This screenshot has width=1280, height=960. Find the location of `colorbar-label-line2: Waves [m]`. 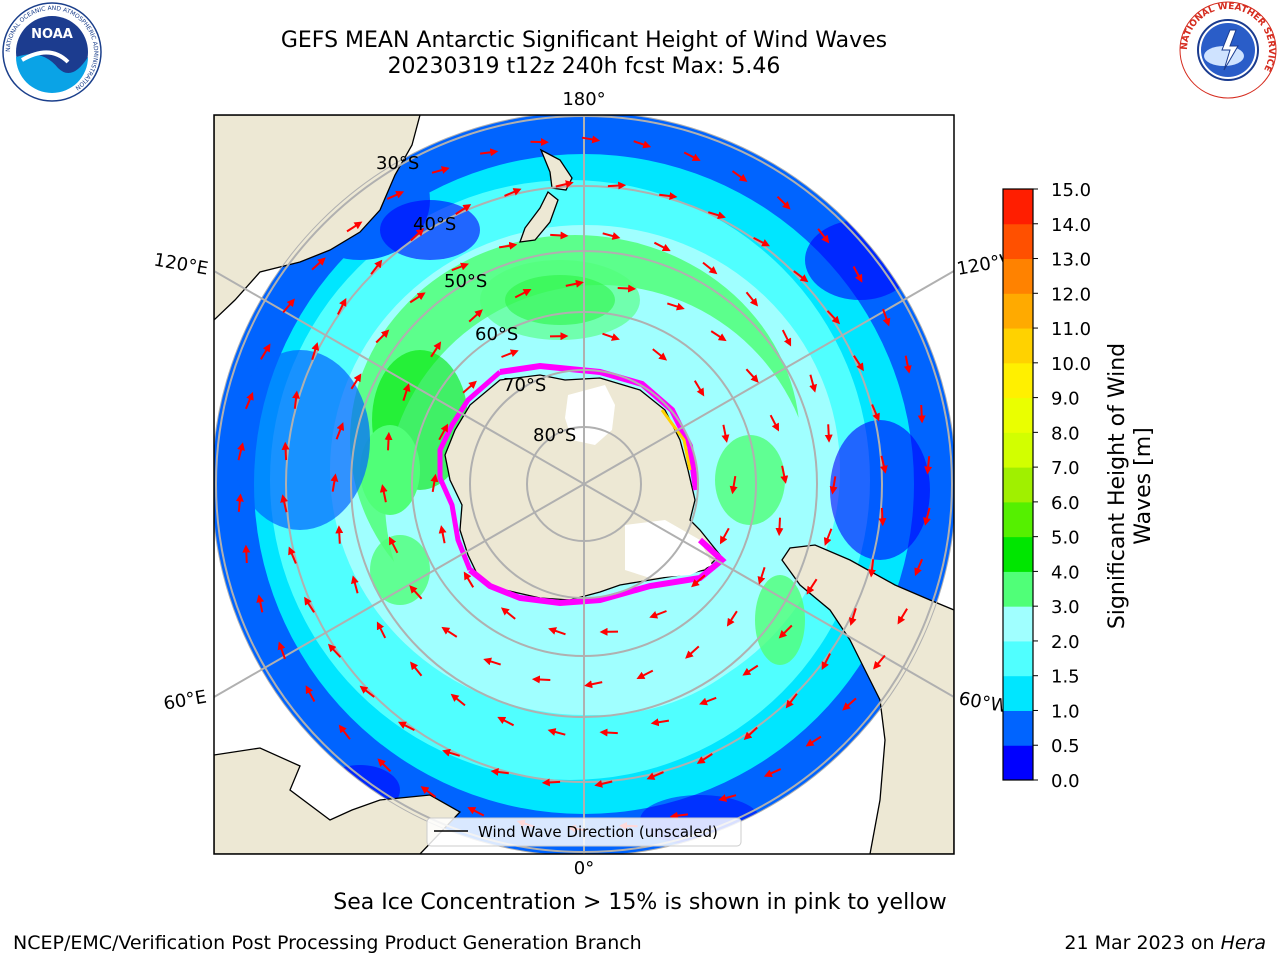

colorbar-label-line2: Waves [m] is located at coordinates (1143, 485).